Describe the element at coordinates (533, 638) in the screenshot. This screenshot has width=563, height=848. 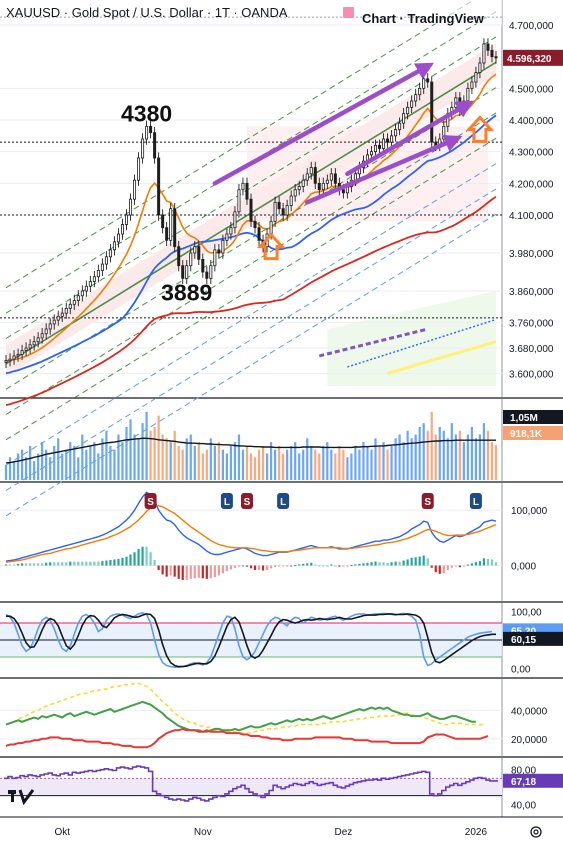
I see `stoch-d-badge` at that location.